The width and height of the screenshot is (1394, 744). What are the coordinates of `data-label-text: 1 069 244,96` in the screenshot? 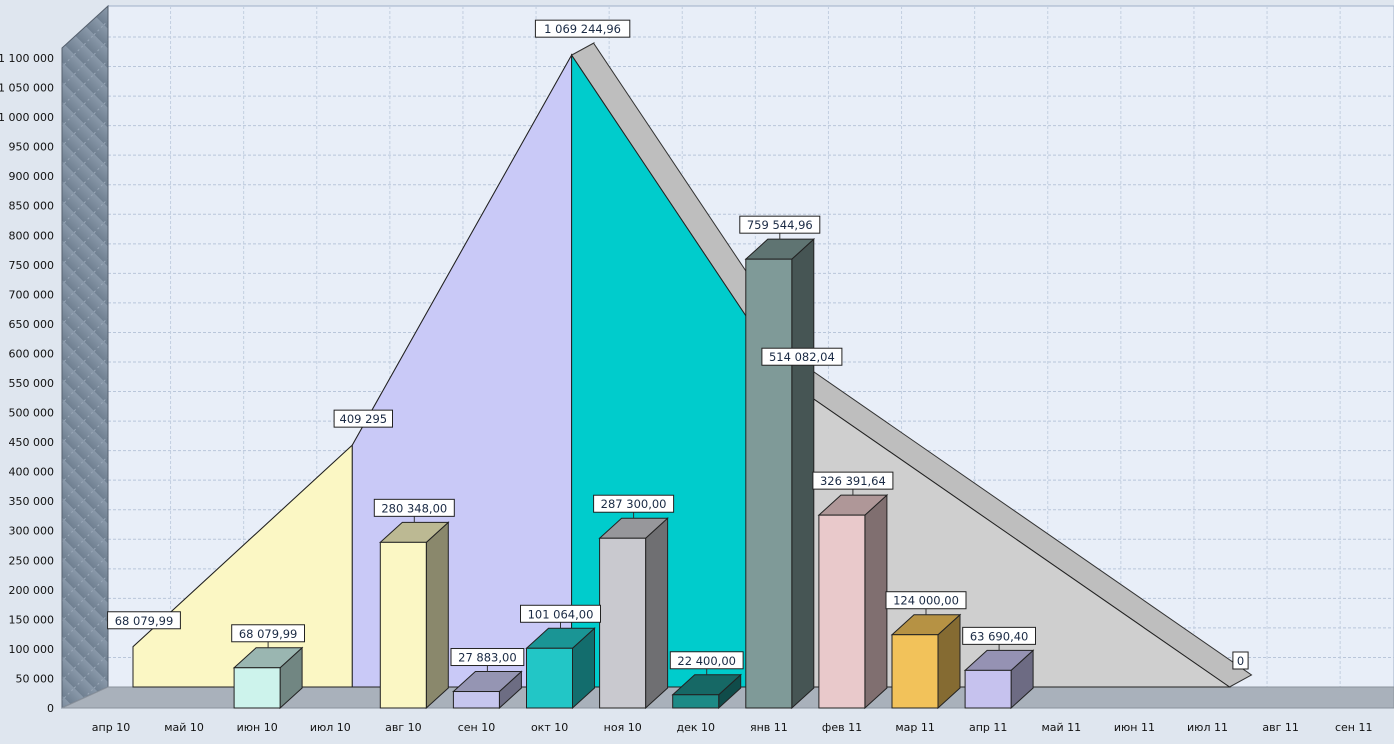 It's located at (582, 29).